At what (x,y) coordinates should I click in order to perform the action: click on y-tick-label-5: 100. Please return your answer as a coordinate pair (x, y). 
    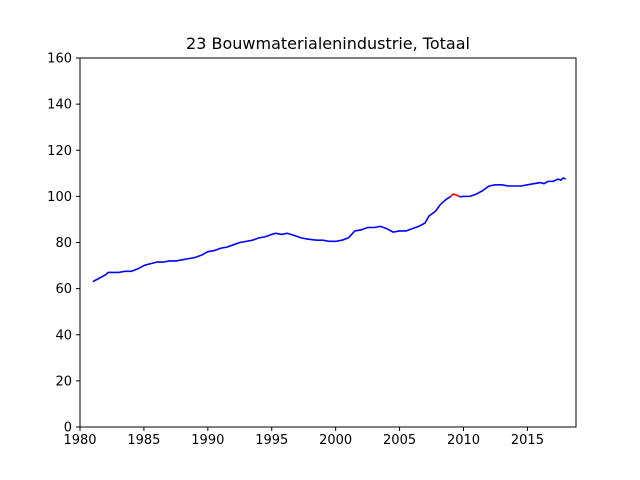
    Looking at the image, I should click on (59, 197).